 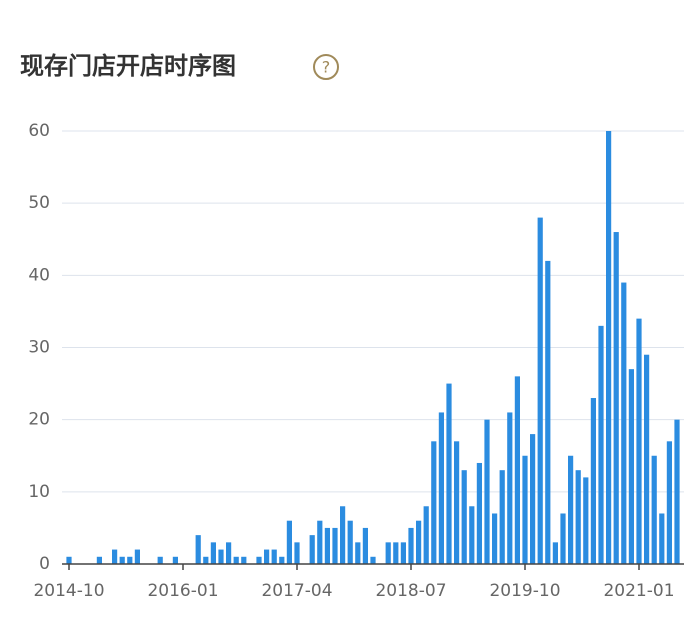 I want to click on y-tick-label: 20, so click(x=39, y=420).